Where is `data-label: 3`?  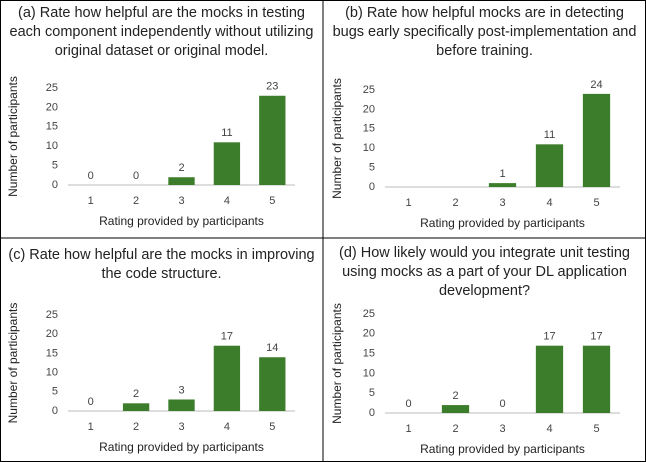
data-label: 3 is located at coordinates (181, 390).